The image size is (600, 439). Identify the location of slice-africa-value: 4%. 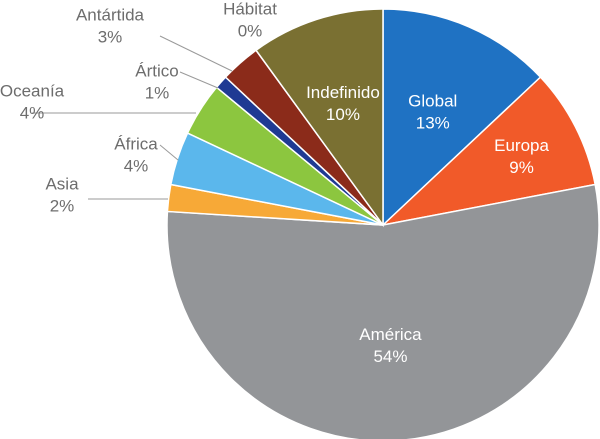
(136, 165).